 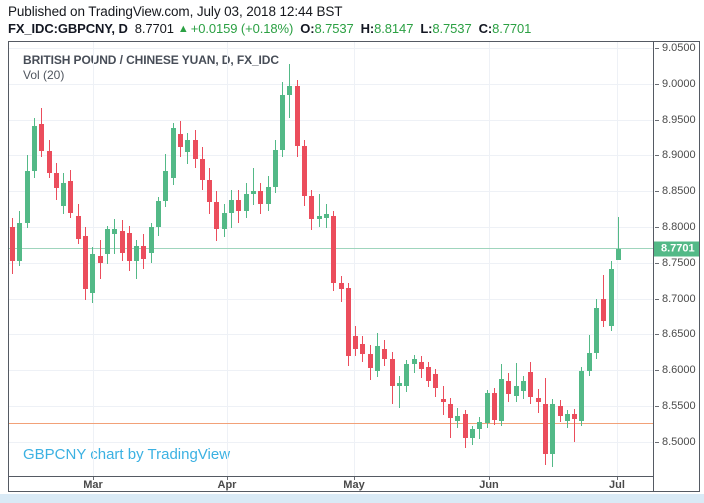 What do you see at coordinates (679, 155) in the screenshot?
I see `price-tick-label: 8.9000` at bounding box center [679, 155].